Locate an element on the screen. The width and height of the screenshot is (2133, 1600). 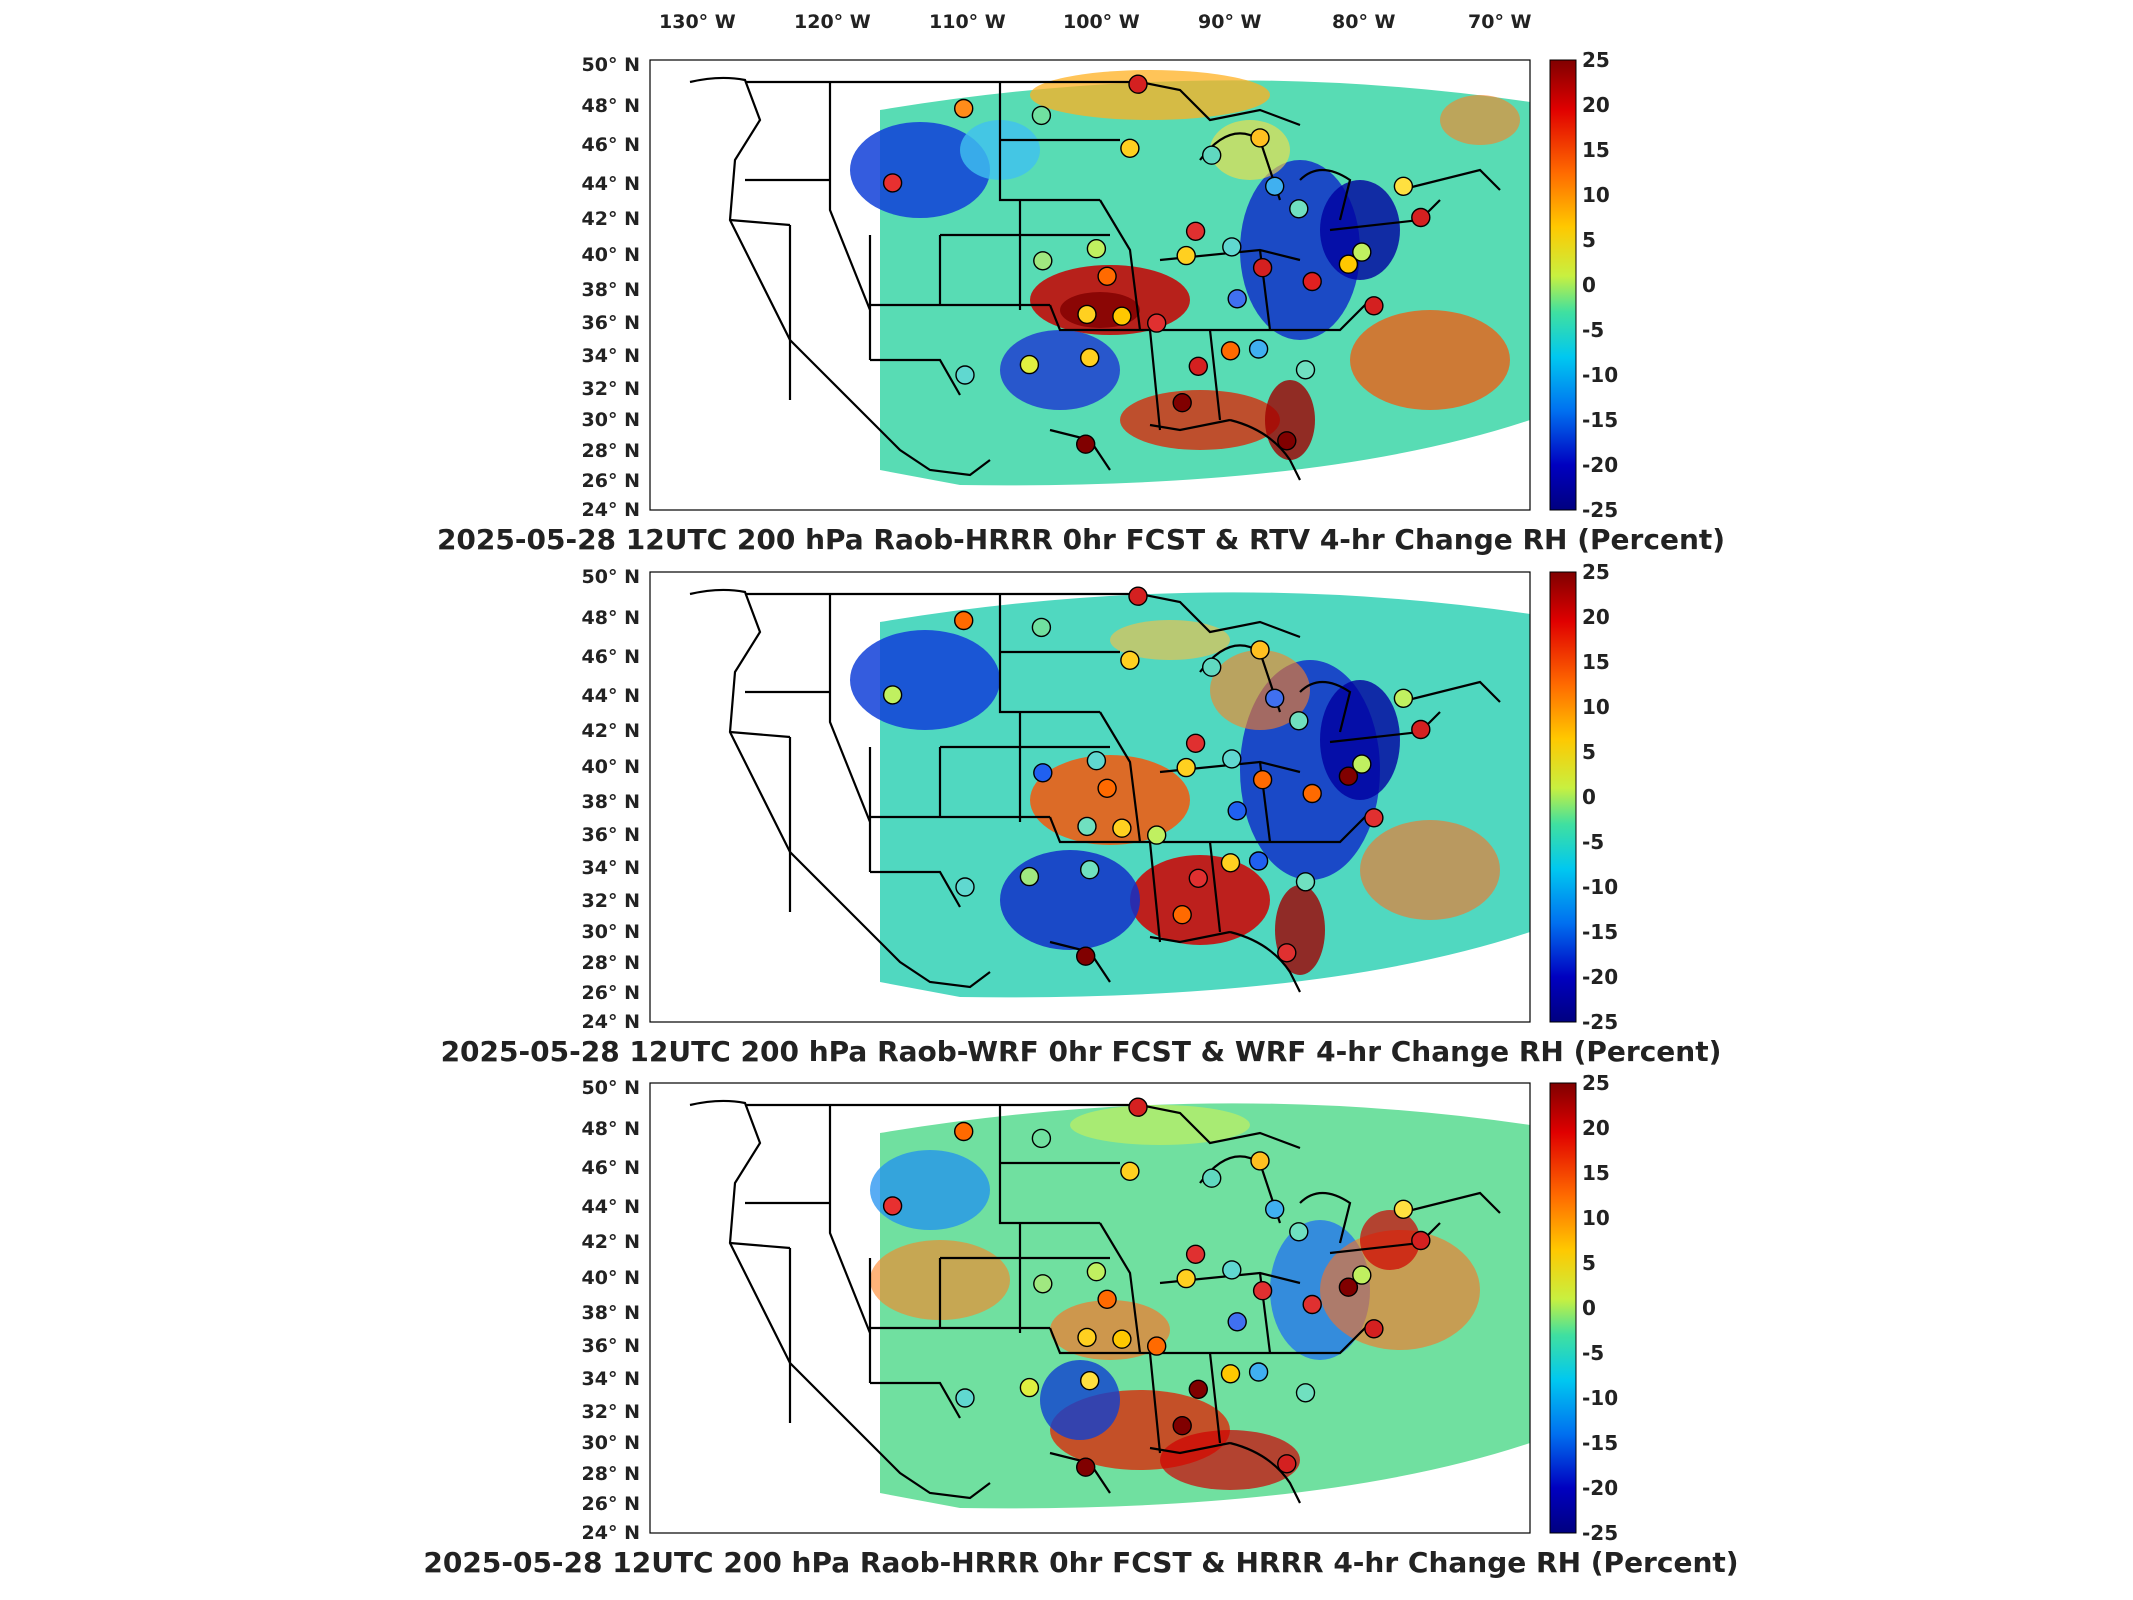
lat-label: 44° N is located at coordinates (611, 1207).